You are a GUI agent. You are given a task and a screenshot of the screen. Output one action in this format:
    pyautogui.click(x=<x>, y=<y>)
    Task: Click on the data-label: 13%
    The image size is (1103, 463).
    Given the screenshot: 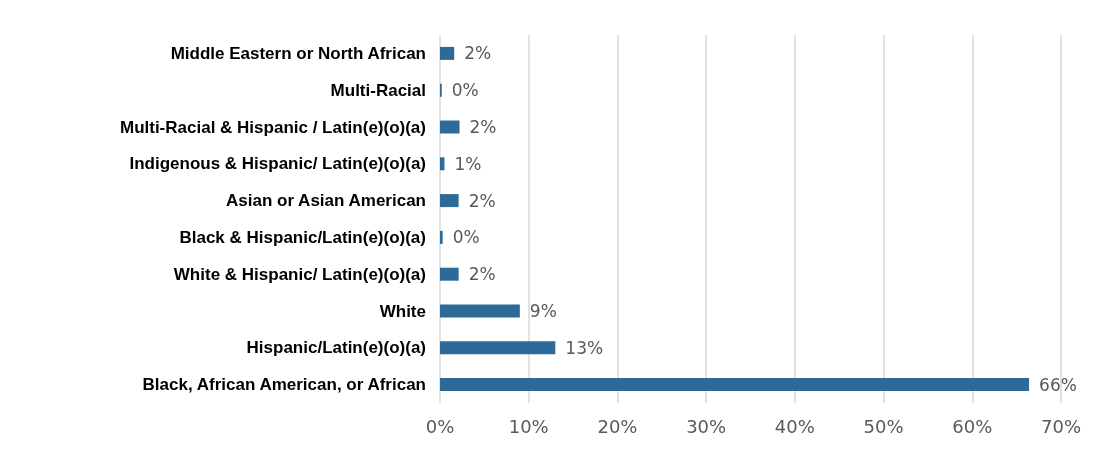 What is the action you would take?
    pyautogui.click(x=584, y=347)
    